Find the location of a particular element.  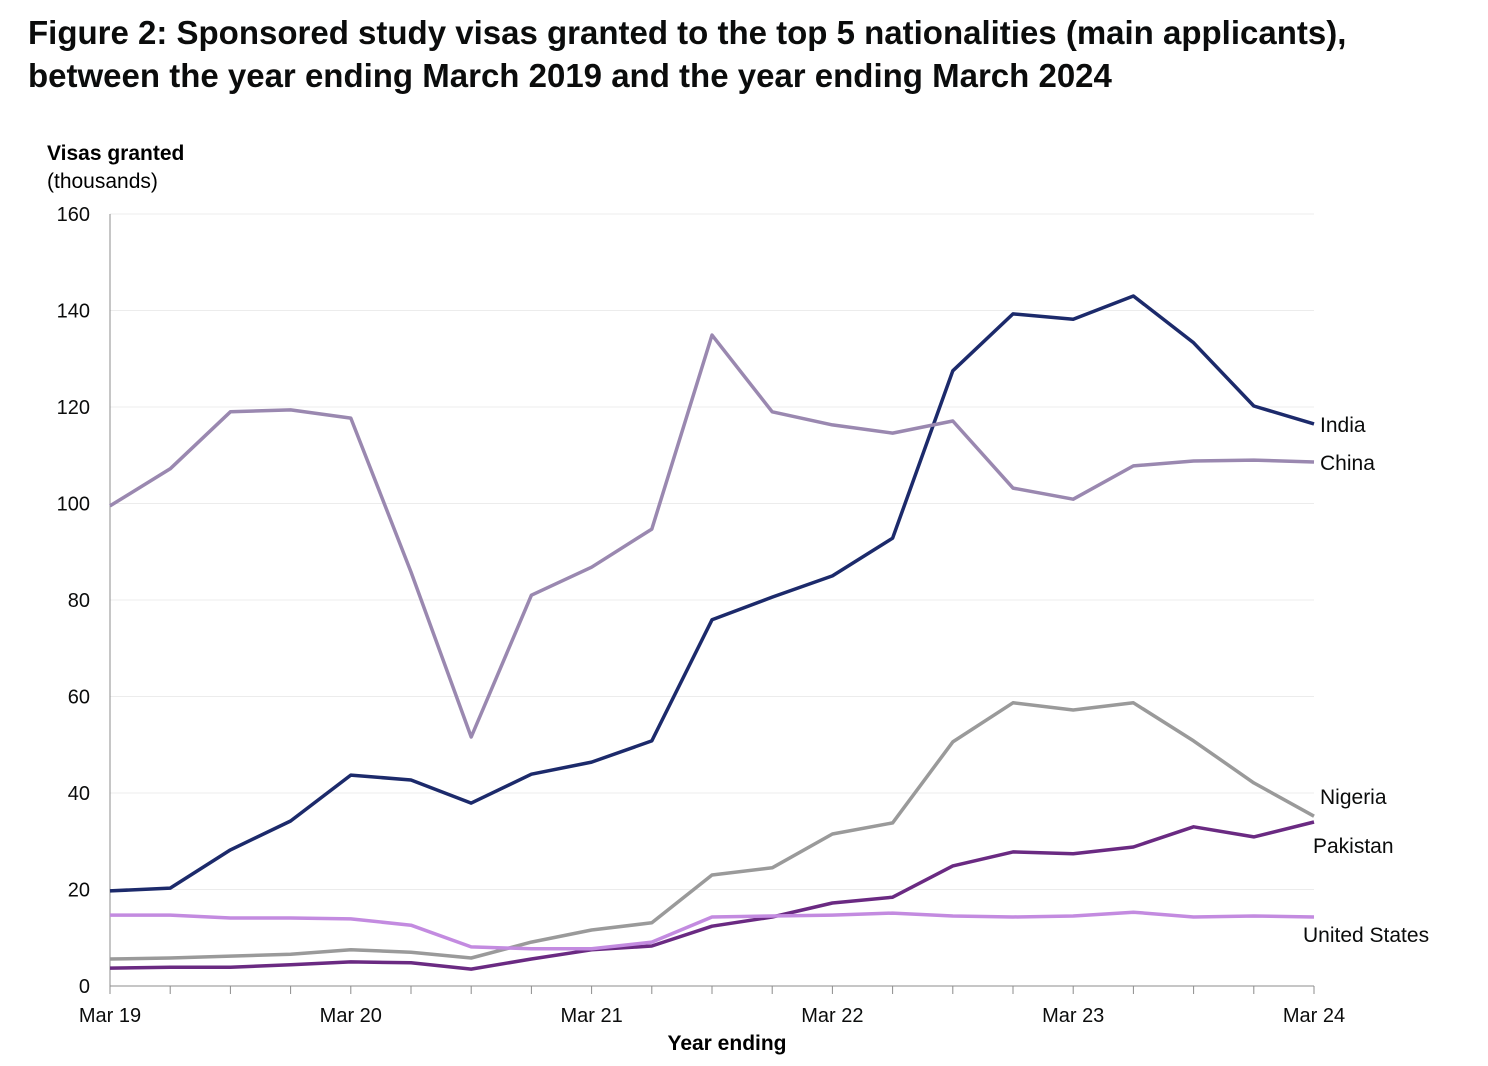

series-label: Pakistan is located at coordinates (1353, 846).